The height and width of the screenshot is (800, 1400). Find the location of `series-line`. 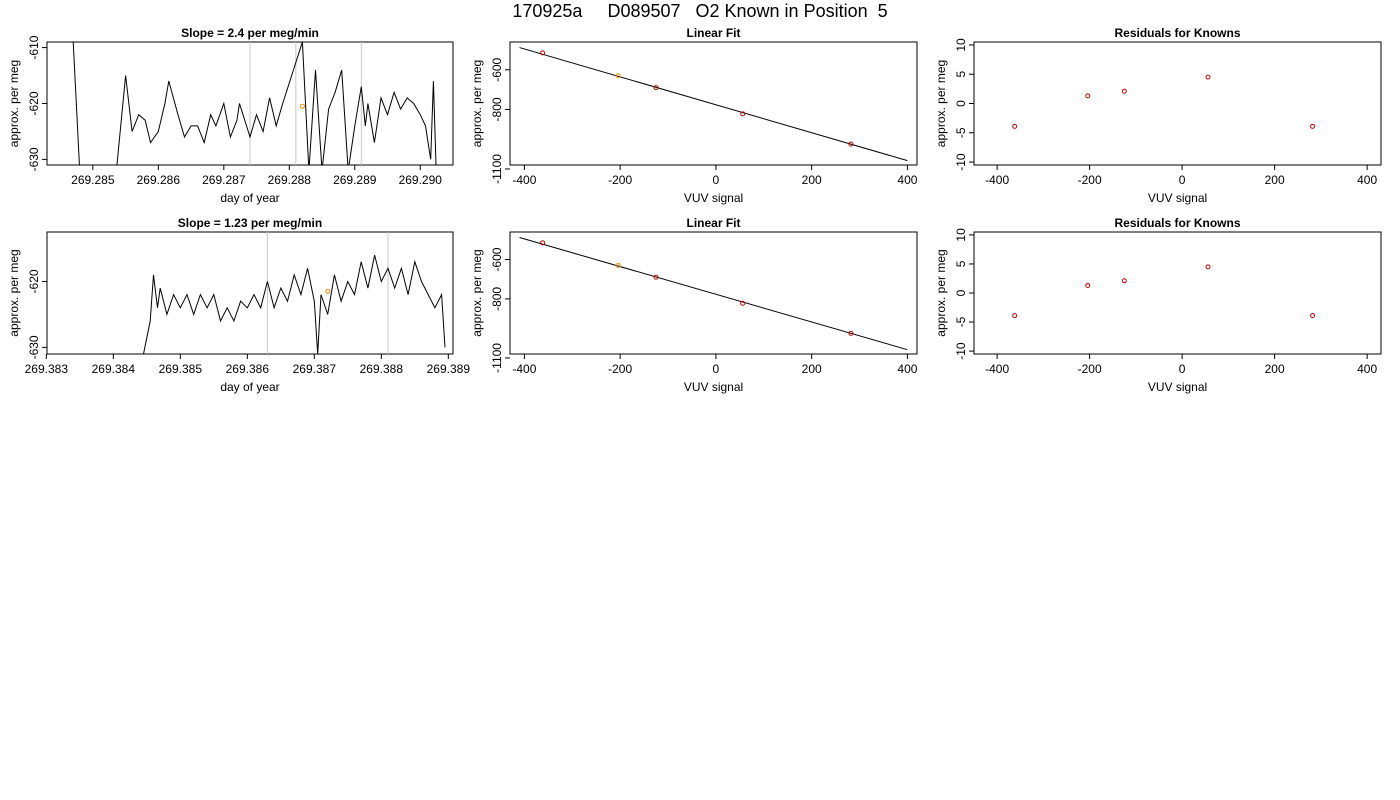

series-line is located at coordinates (254, 103).